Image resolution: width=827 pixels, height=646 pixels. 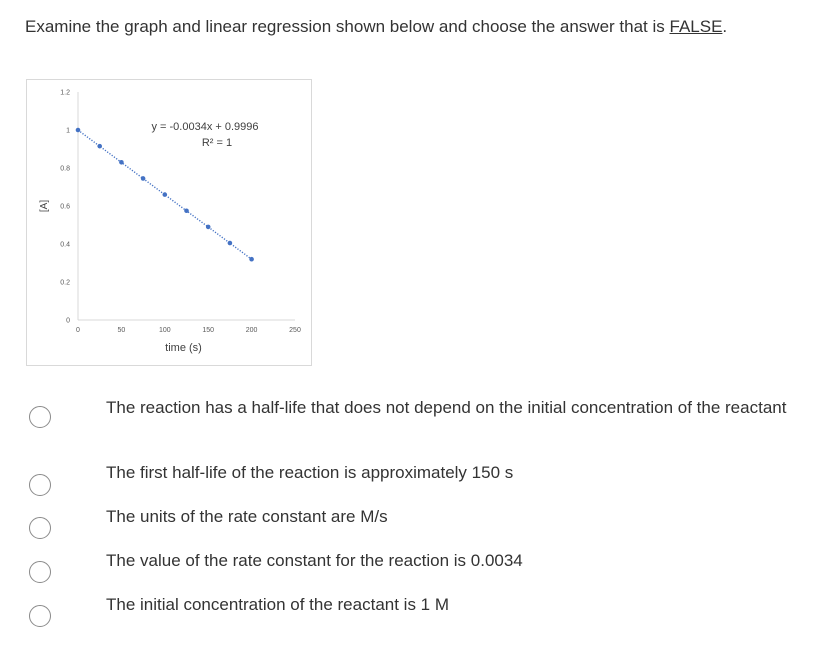 What do you see at coordinates (725, 26) in the screenshot?
I see `question-period: .` at bounding box center [725, 26].